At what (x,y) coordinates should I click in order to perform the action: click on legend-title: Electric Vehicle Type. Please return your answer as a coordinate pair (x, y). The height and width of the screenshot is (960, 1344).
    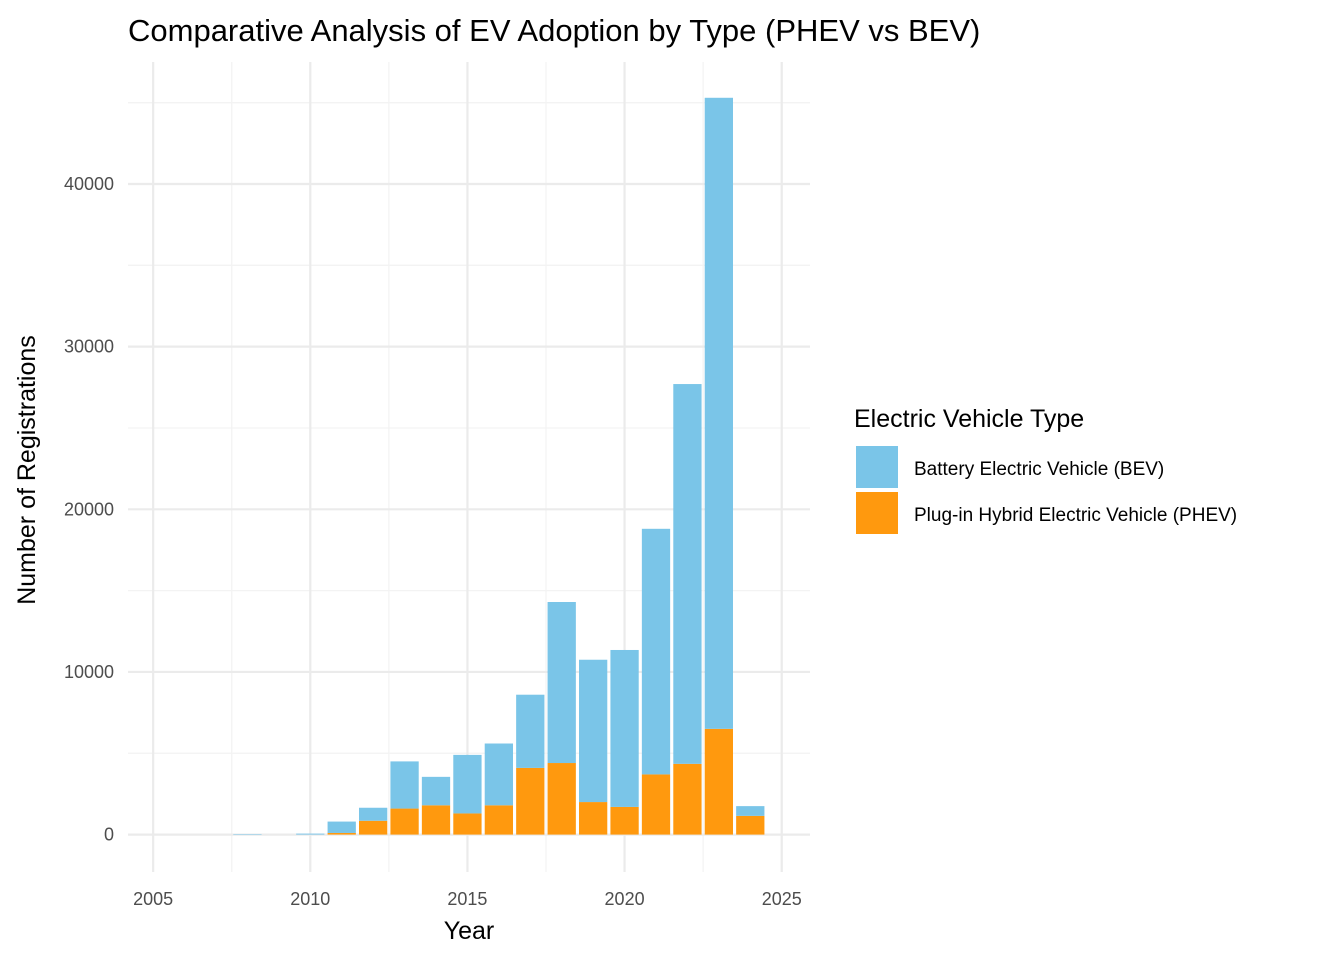
    Looking at the image, I should click on (969, 419).